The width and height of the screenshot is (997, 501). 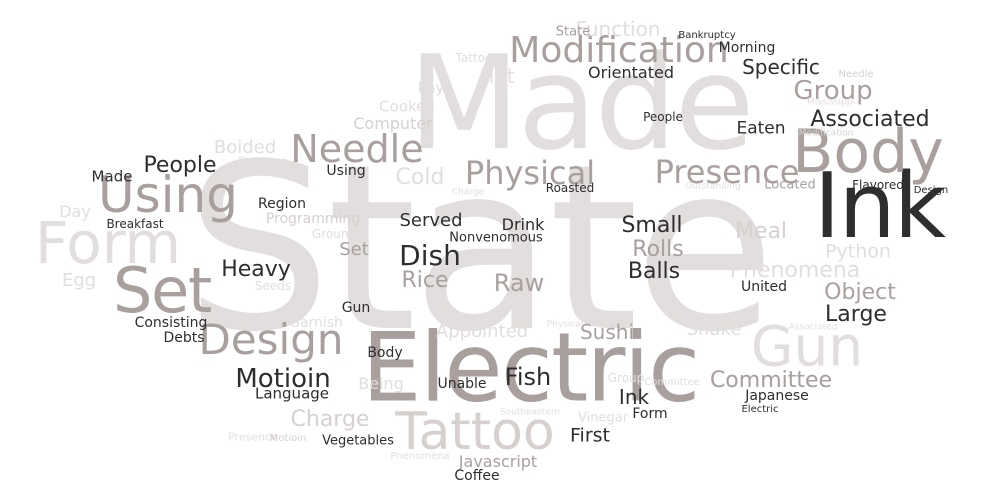 I want to click on word-day: Day, so click(x=75, y=211).